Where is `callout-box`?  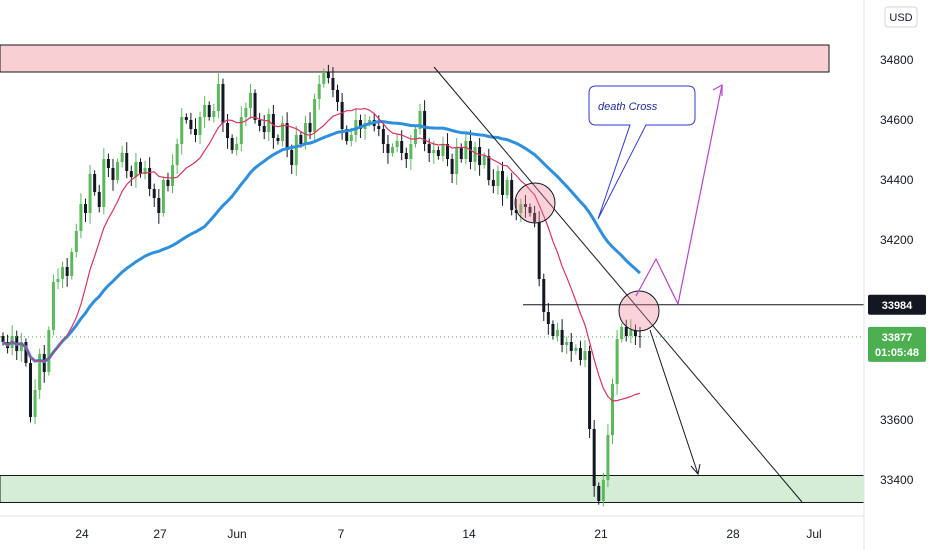
callout-box is located at coordinates (642, 152).